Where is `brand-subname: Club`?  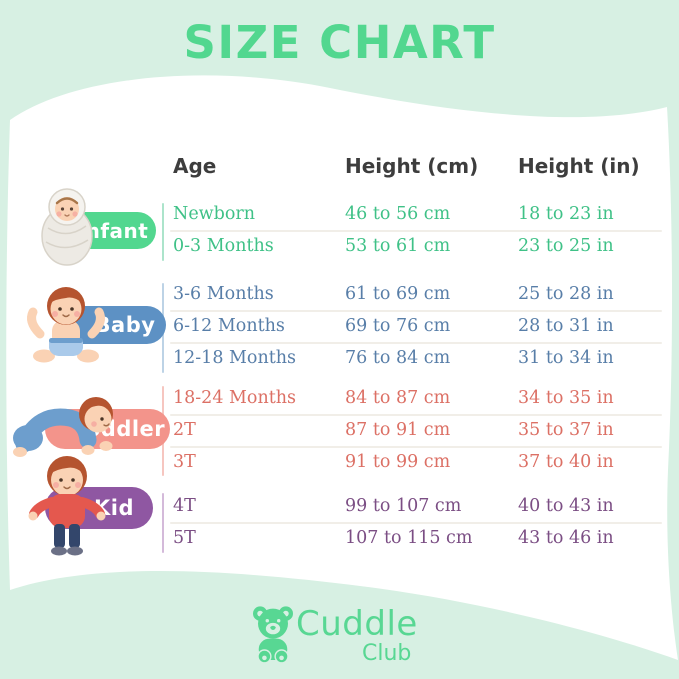
brand-subname: Club is located at coordinates (387, 653).